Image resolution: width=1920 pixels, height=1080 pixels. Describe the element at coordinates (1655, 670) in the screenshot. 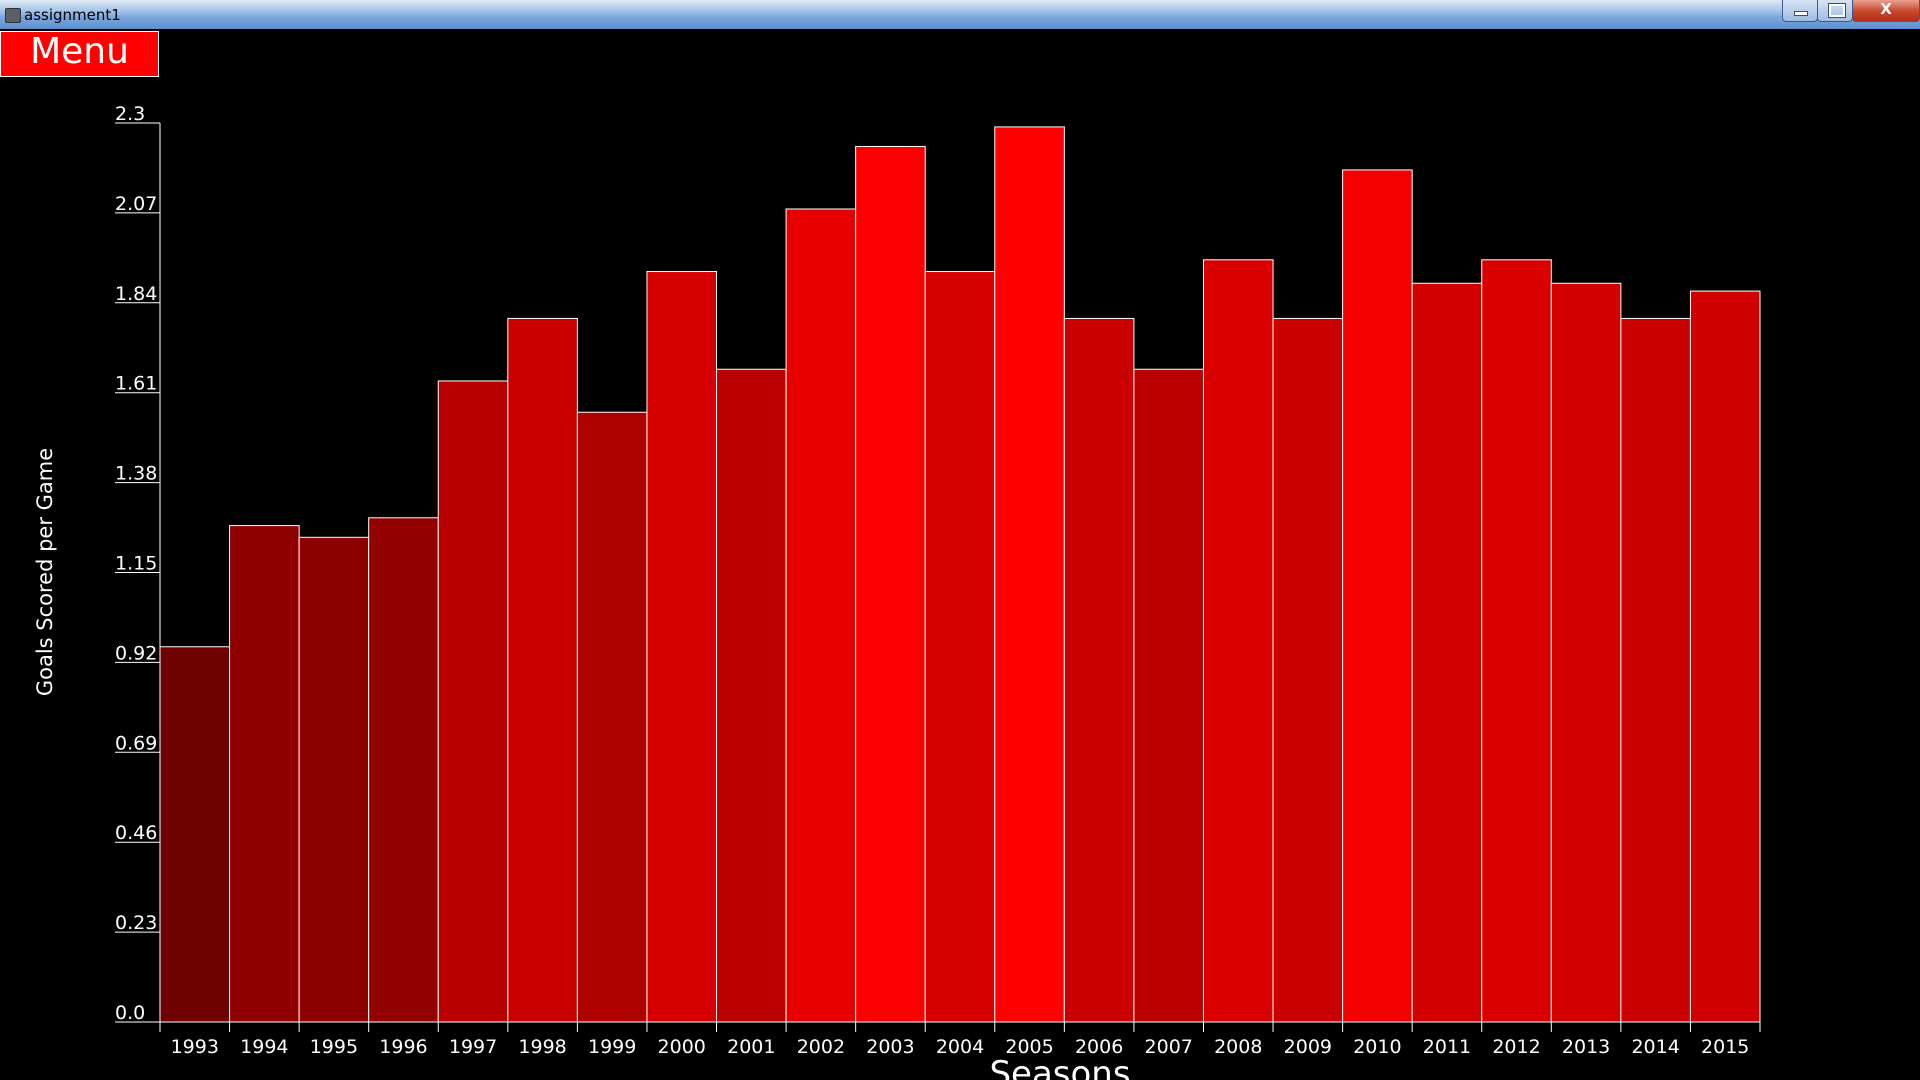

I see `bar-2014` at that location.